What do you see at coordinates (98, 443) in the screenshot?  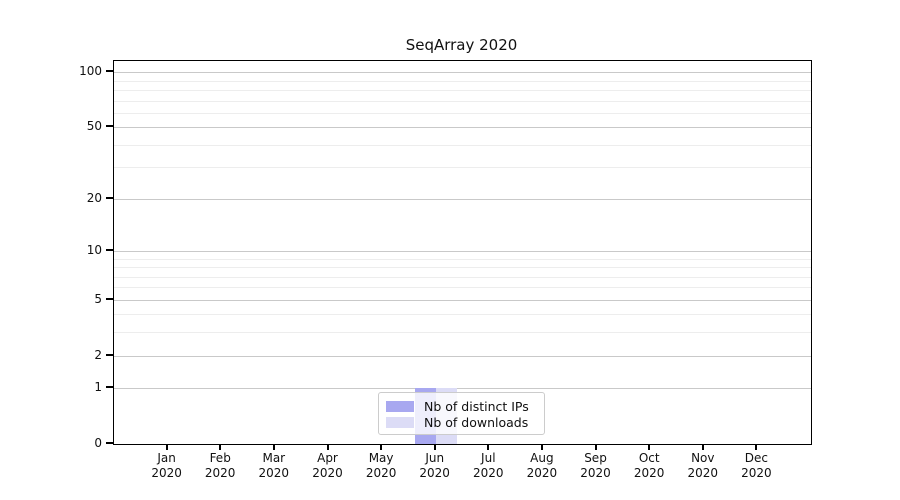 I see `y-axis-tick-label: 0` at bounding box center [98, 443].